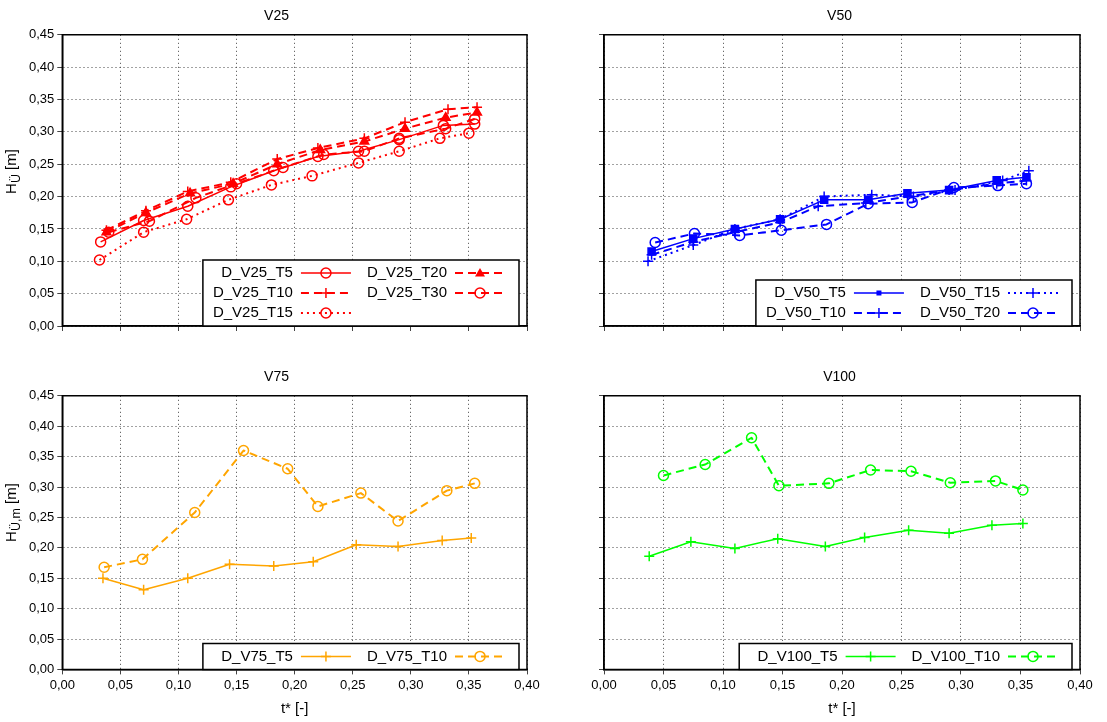  I want to click on legend-label: D_V25_T5, so click(257, 272).